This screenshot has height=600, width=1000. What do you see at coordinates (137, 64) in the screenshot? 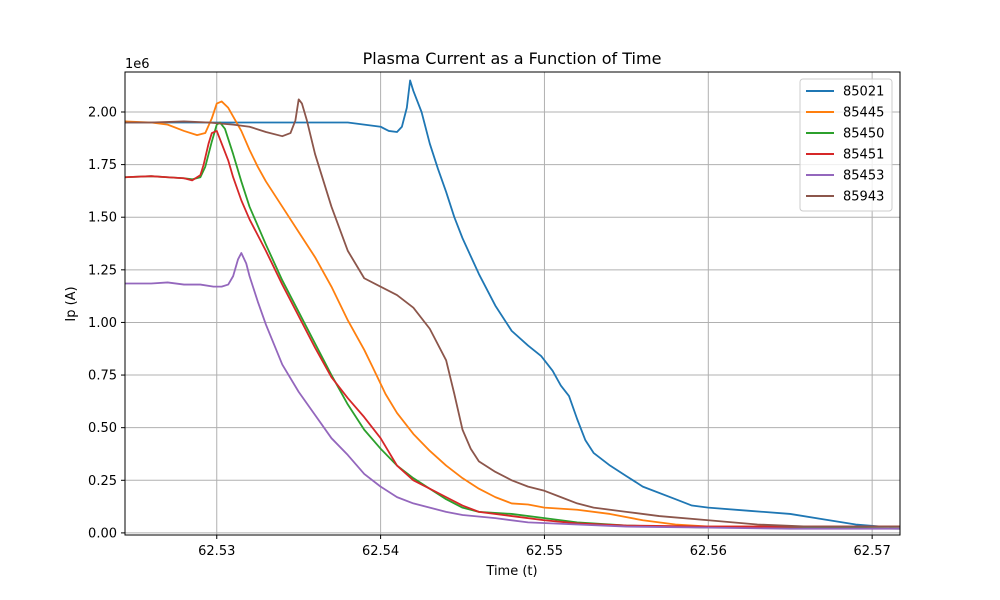
I see `y-offset-label: 1e6` at bounding box center [137, 64].